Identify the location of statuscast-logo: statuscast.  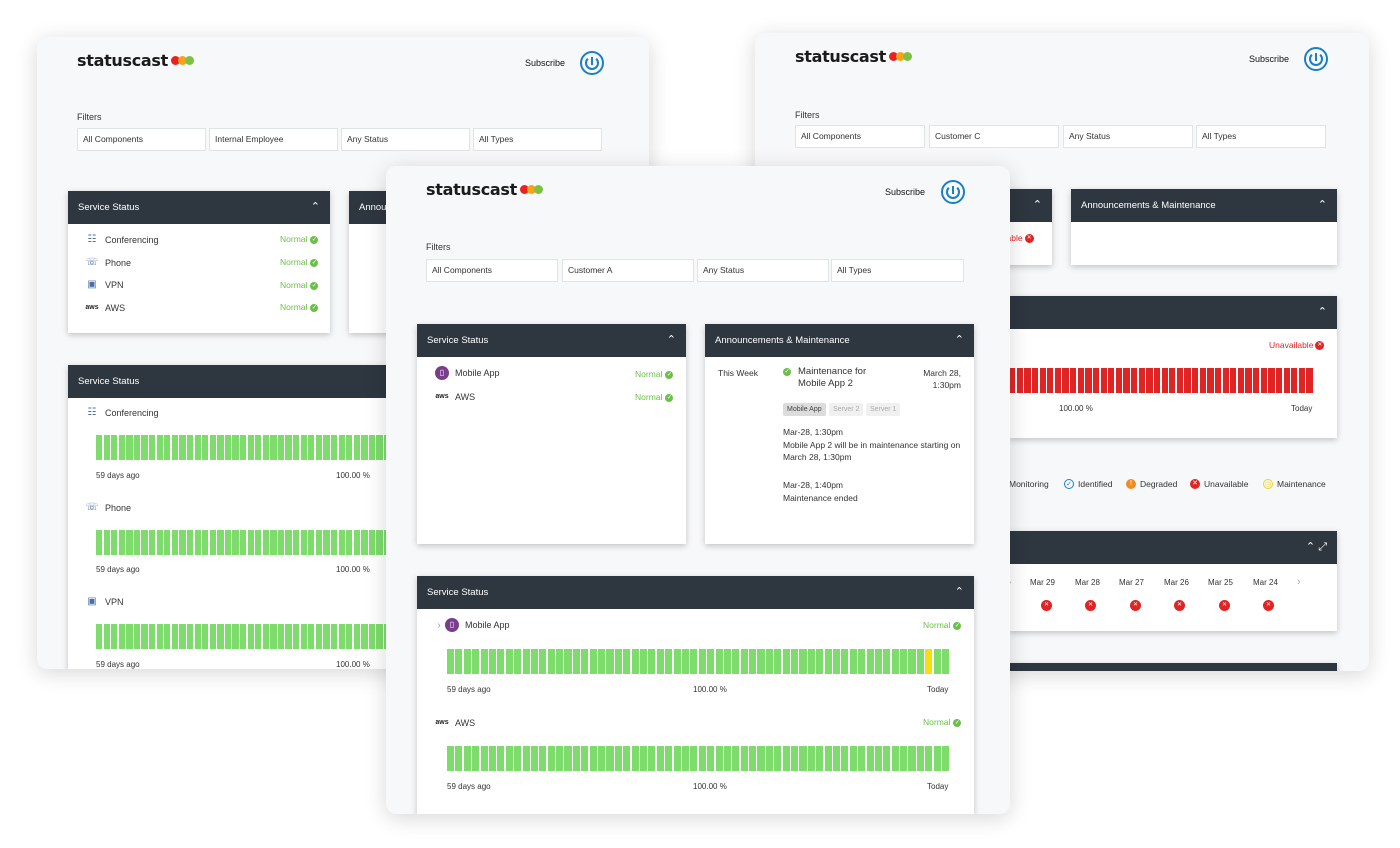
(853, 56).